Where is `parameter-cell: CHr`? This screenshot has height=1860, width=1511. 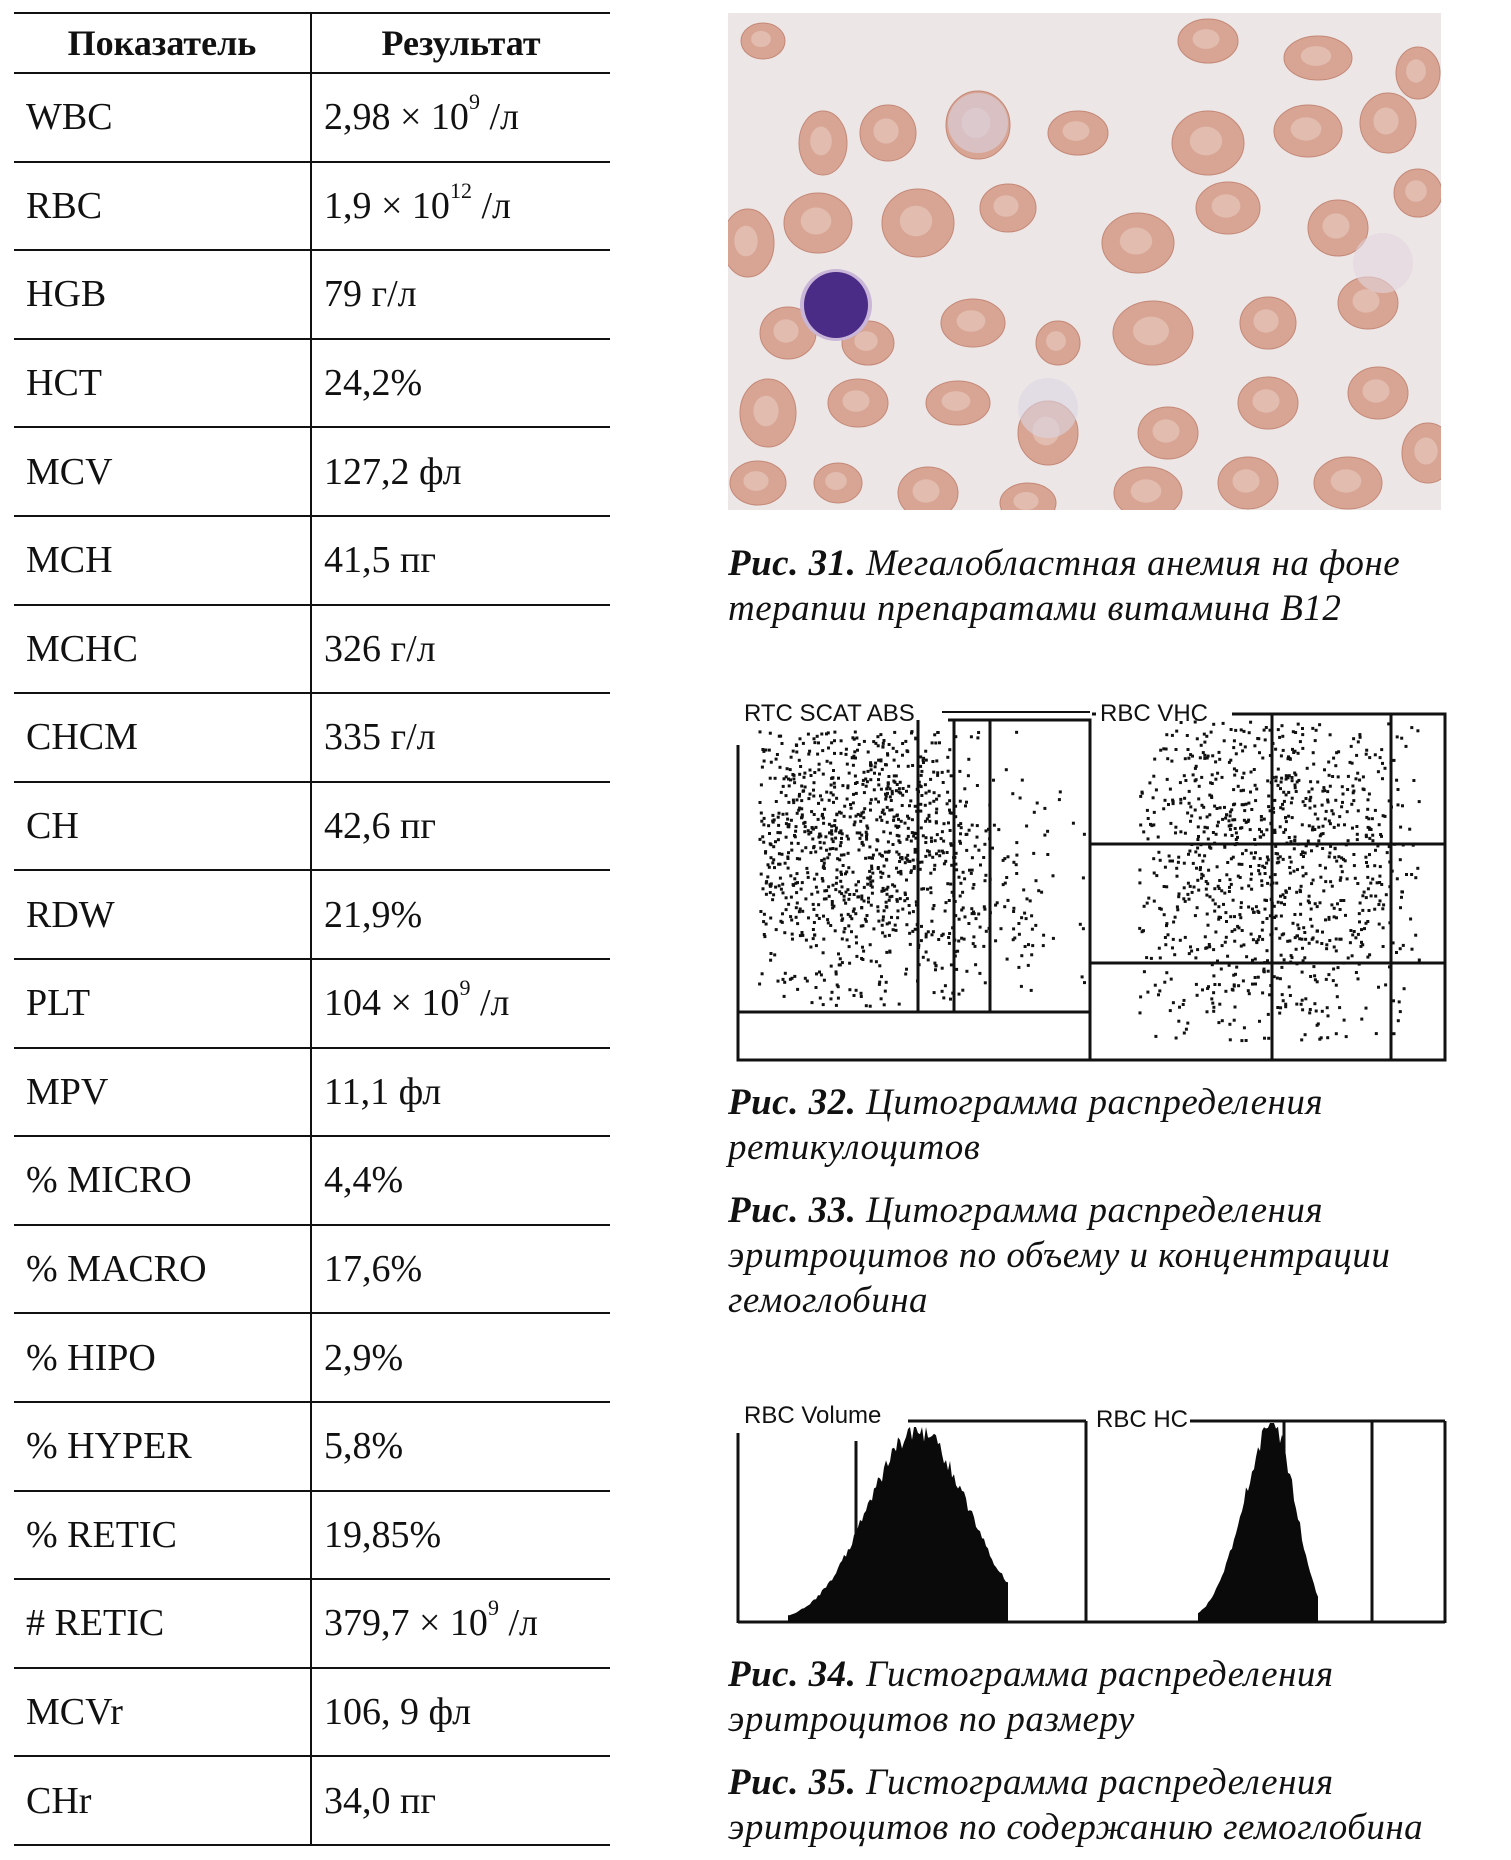
parameter-cell: CHr is located at coordinates (163, 1801).